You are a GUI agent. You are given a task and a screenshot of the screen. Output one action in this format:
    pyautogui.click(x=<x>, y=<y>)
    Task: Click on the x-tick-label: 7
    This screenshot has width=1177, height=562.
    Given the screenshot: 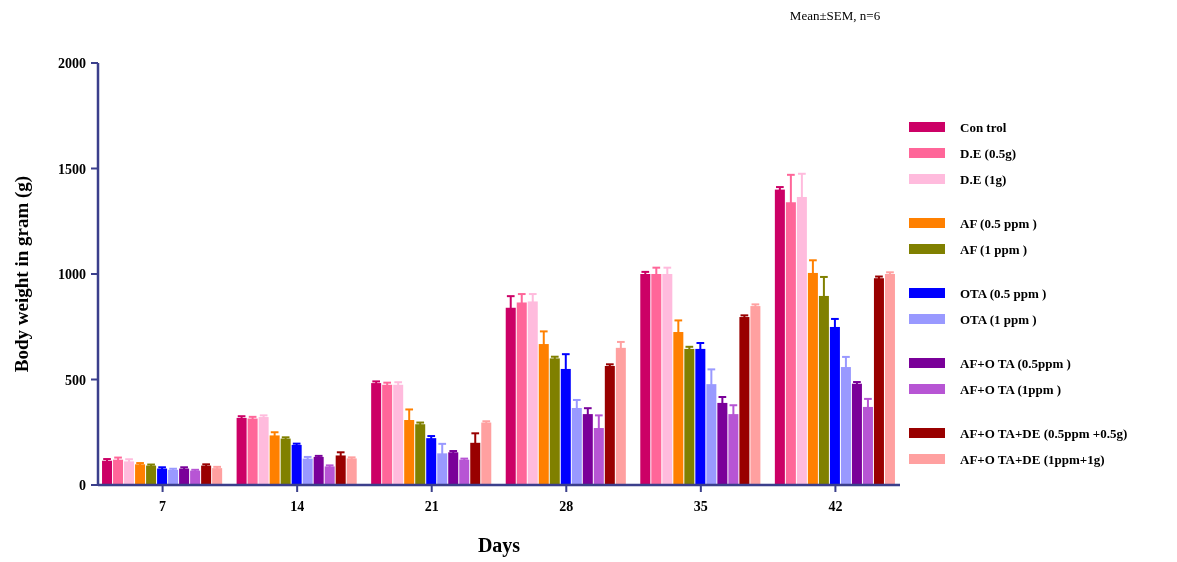 What is the action you would take?
    pyautogui.click(x=163, y=506)
    